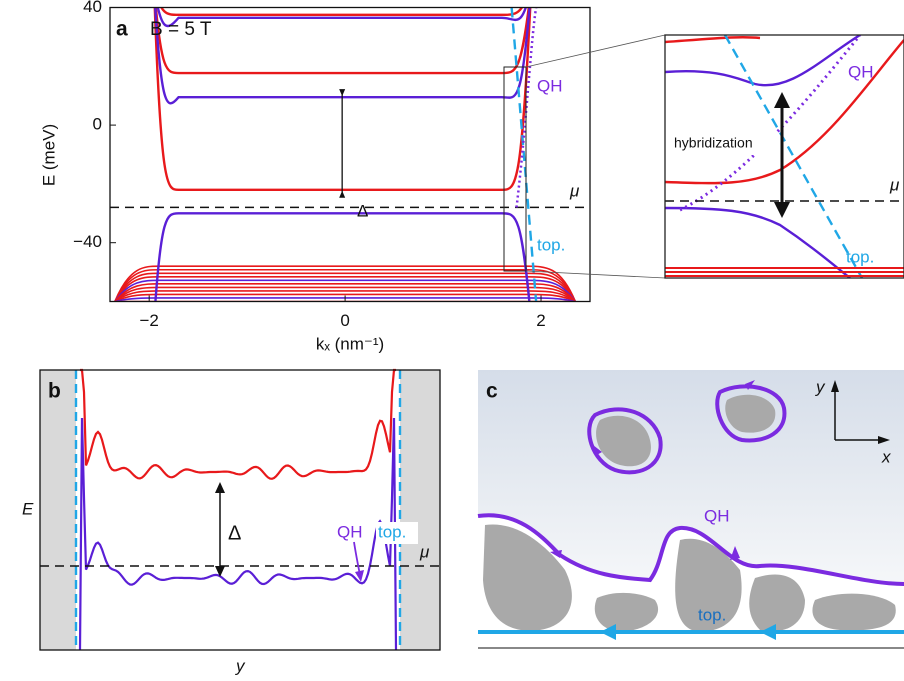 This screenshot has height=681, width=904. I want to click on y-tick-label: −40, so click(87, 241).